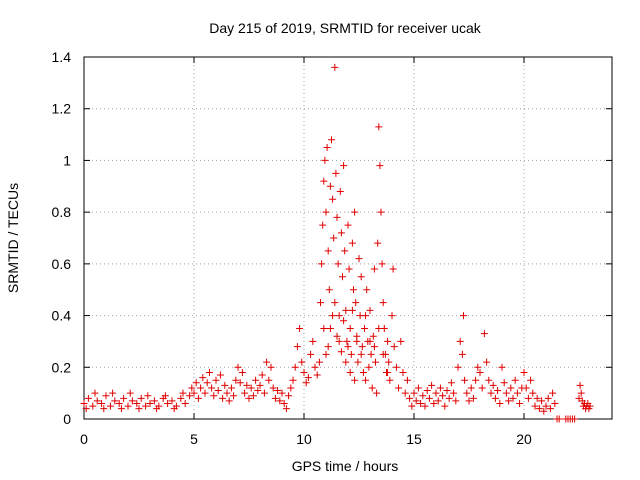 Image resolution: width=640 pixels, height=480 pixels. I want to click on y-tick-label: 1.4, so click(62, 57).